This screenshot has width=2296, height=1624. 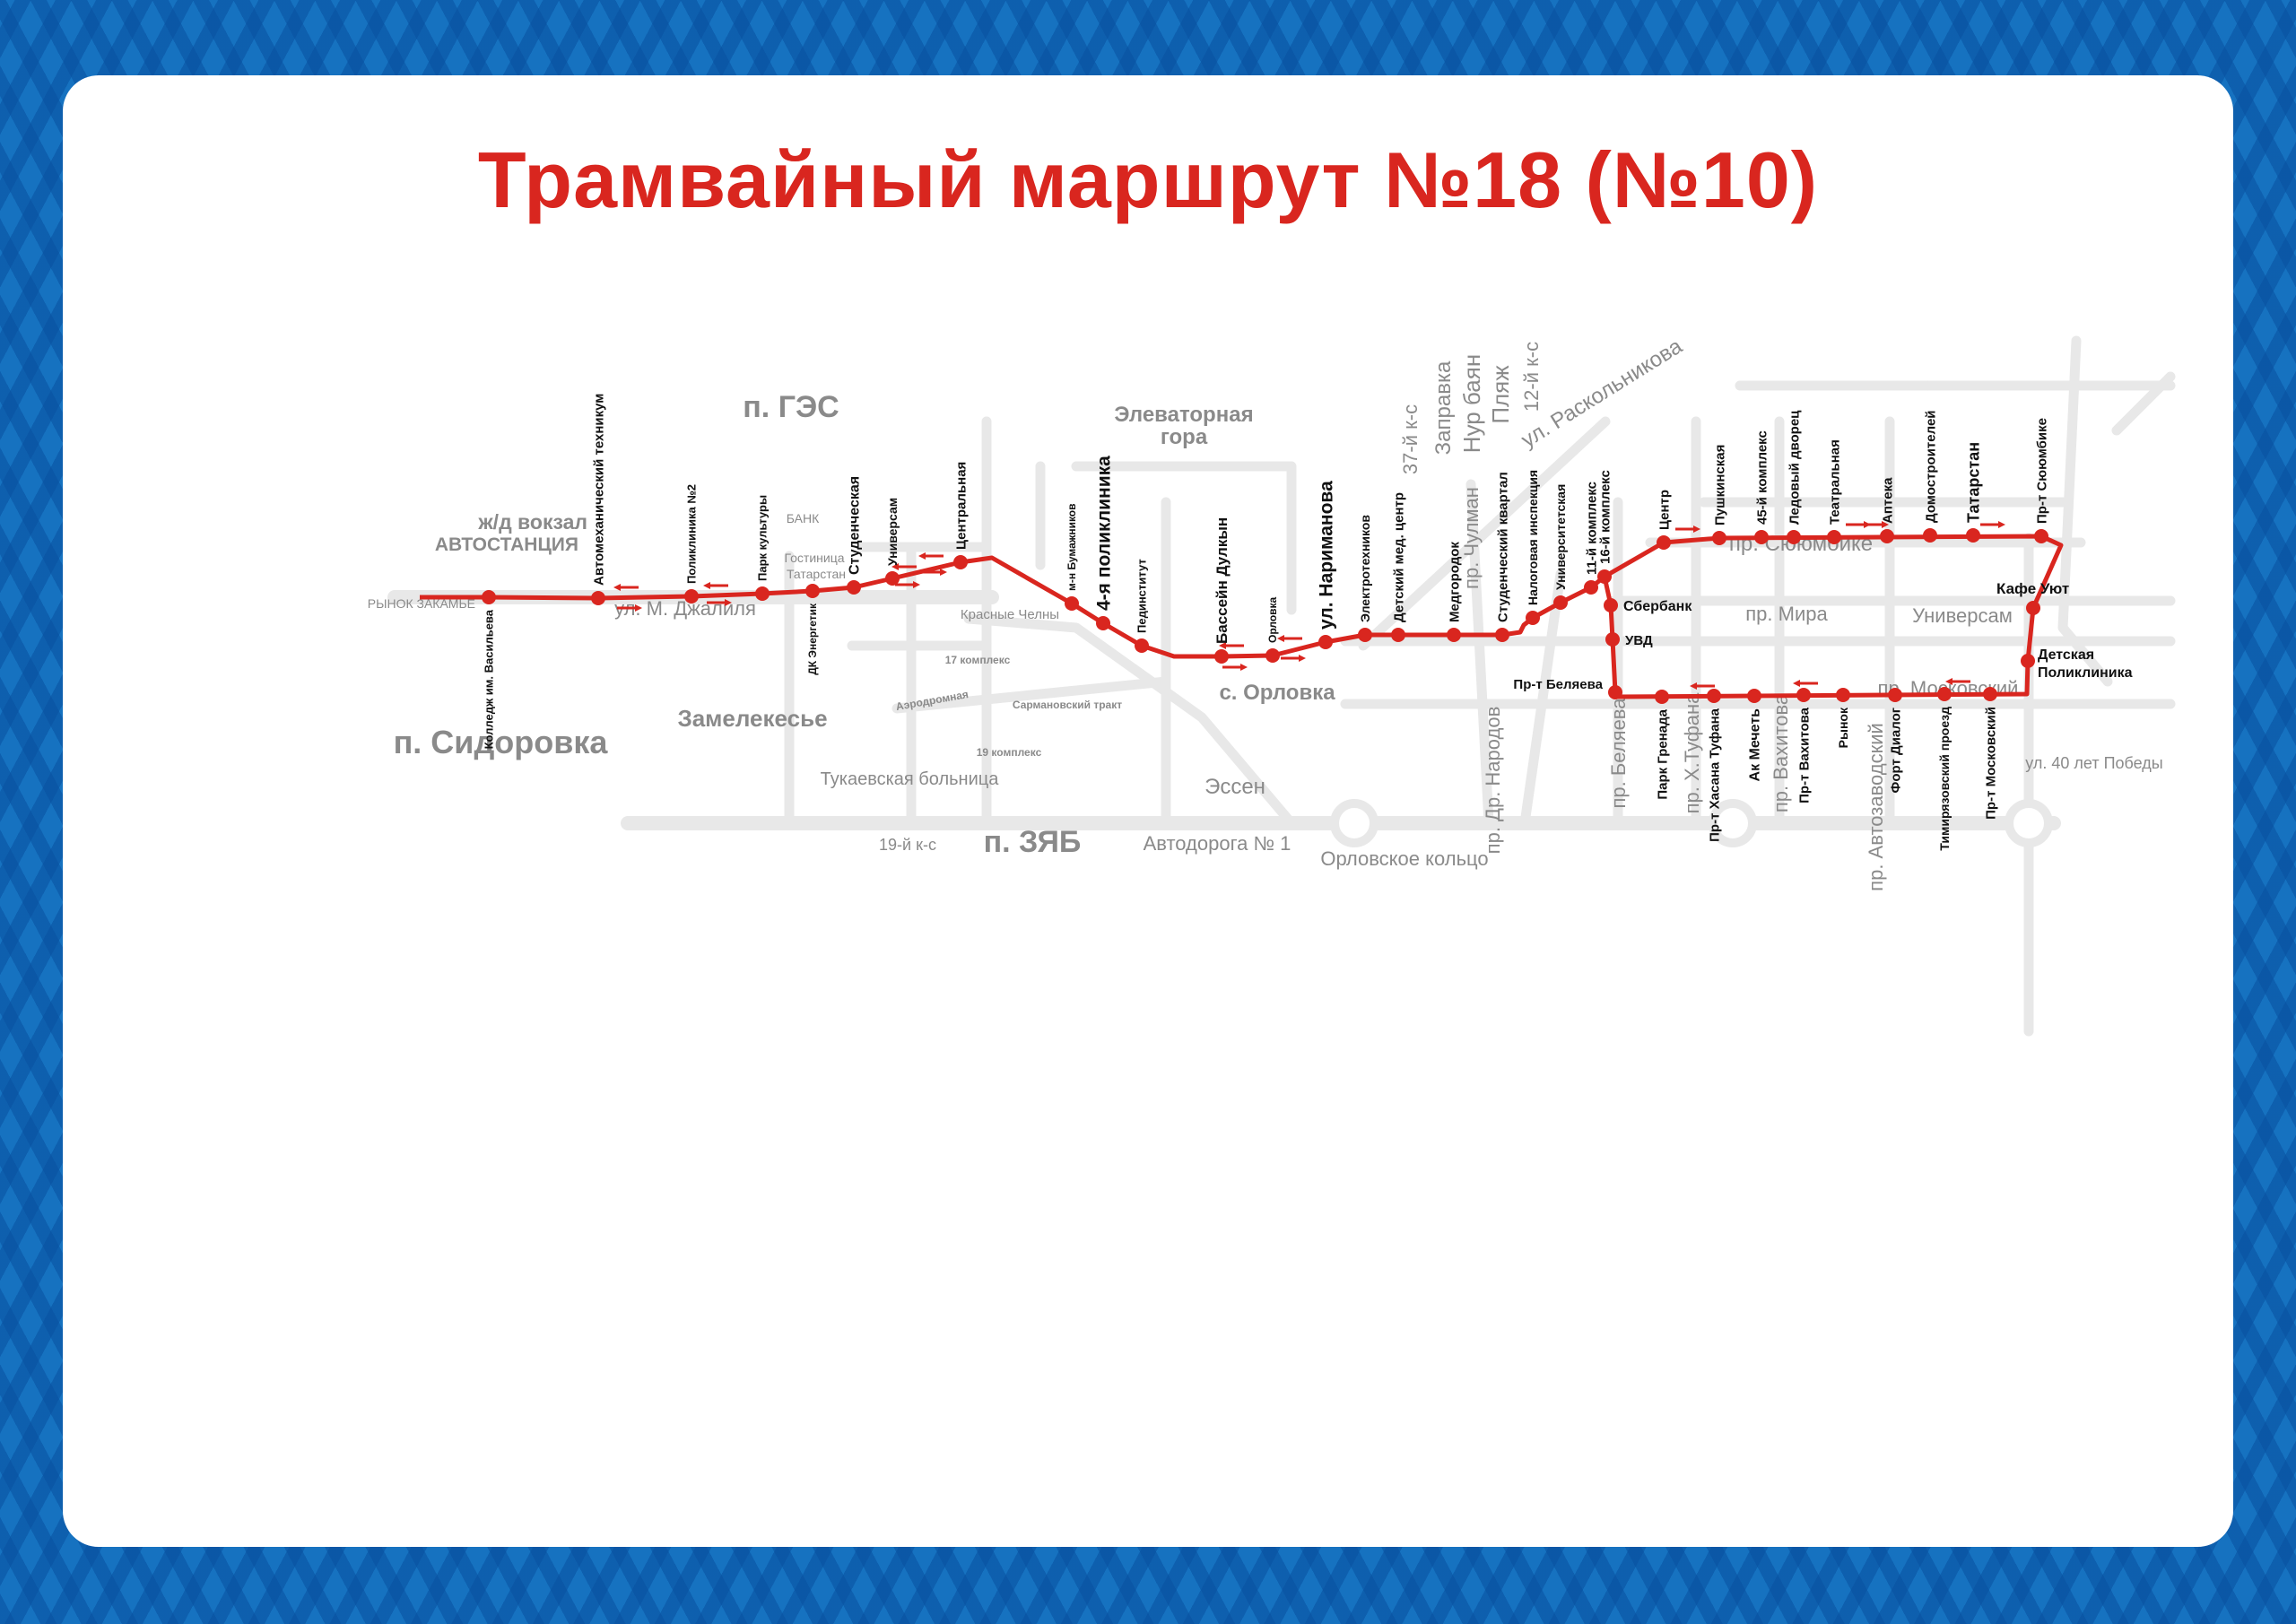 What do you see at coordinates (892, 542) in the screenshot?
I see `stop: Универсам` at bounding box center [892, 542].